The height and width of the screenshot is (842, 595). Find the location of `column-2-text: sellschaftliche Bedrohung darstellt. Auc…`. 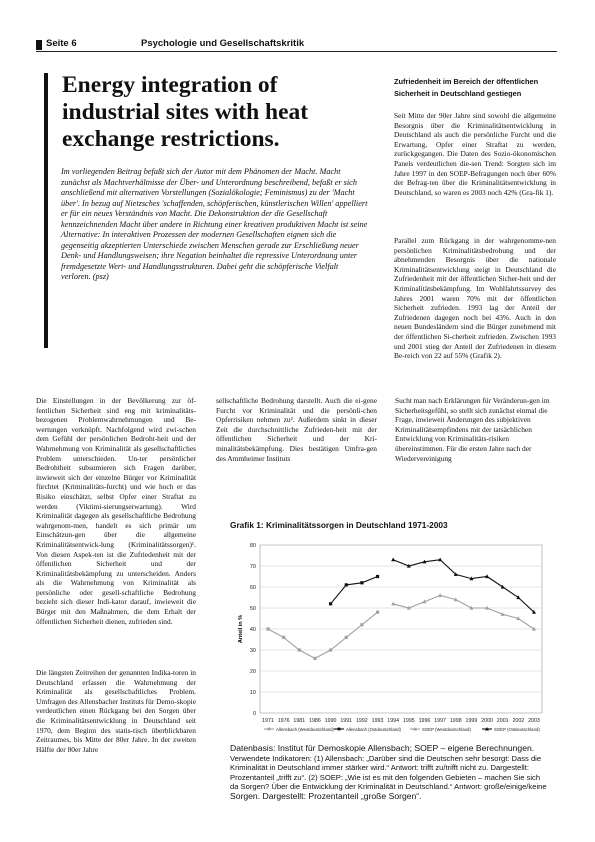

column-2-text: sellschaftliche Bedrohung darstellt. Auc… is located at coordinates (296, 429).